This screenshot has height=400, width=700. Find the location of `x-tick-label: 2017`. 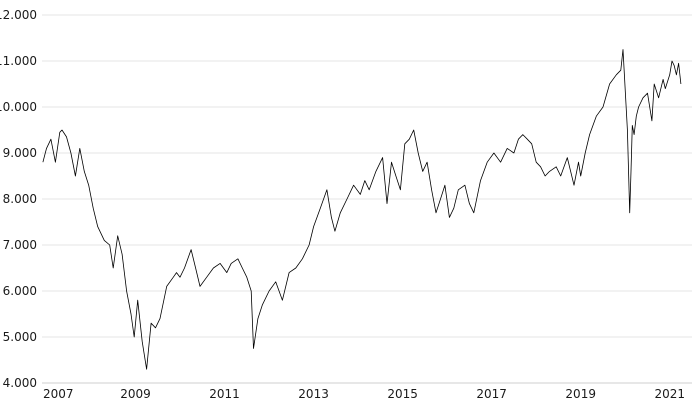

x-tick-label: 2017 is located at coordinates (491, 393).